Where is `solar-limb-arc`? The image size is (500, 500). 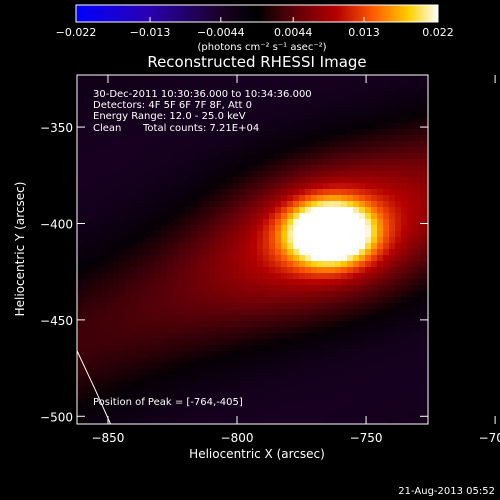
solar-limb-arc is located at coordinates (94, 387).